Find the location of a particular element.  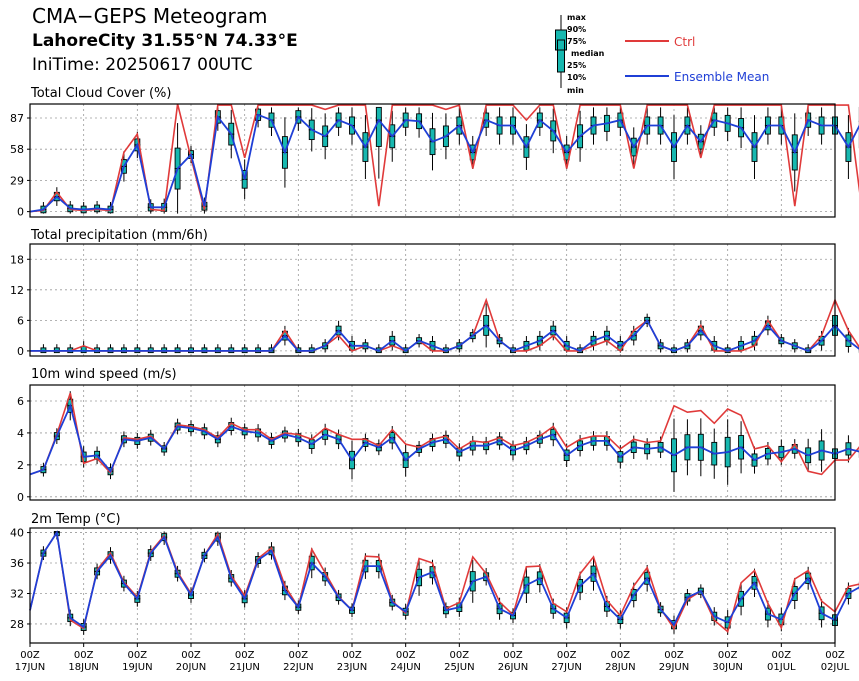

location-label: LahoreCity 31.55°N 74.33°E is located at coordinates (165, 41).